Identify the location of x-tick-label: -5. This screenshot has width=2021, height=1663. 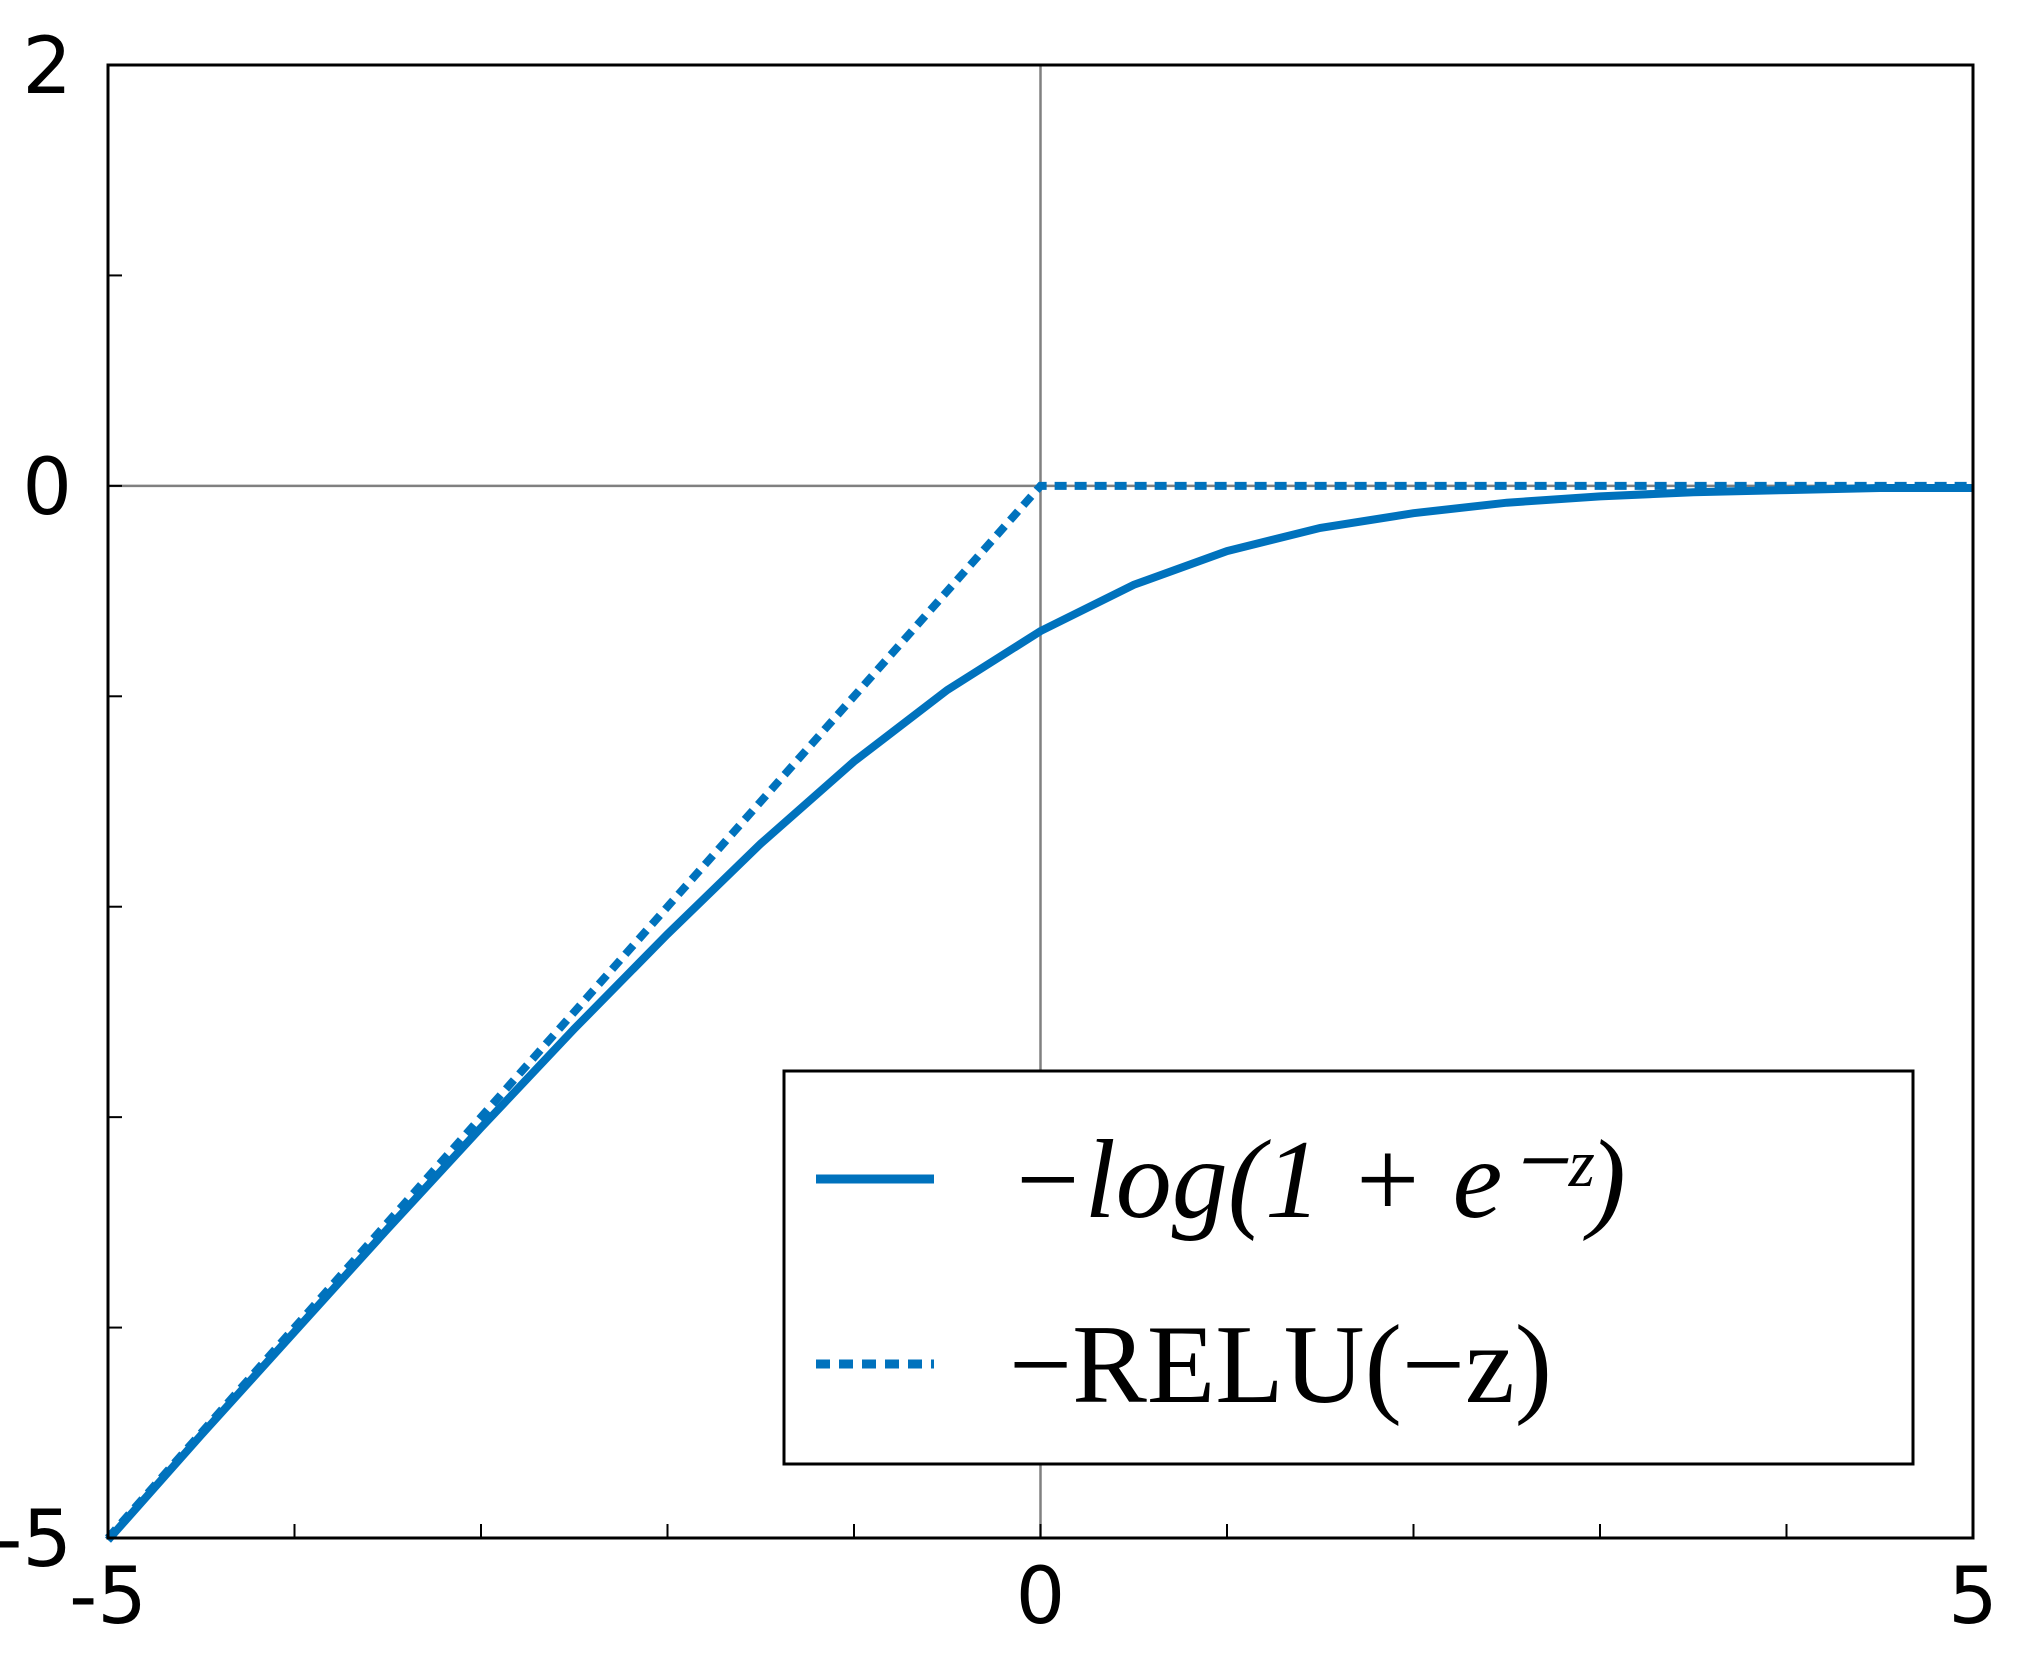
(108, 1597).